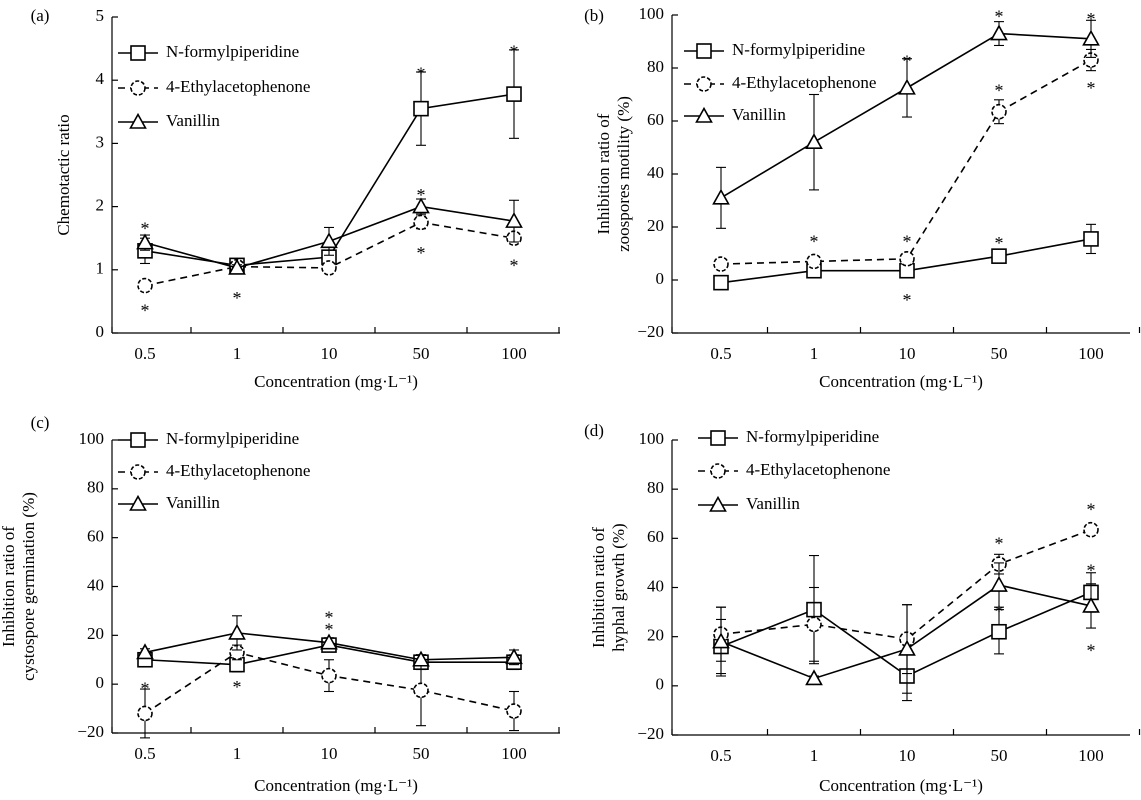  What do you see at coordinates (906, 584) in the screenshot?
I see `series-line` at bounding box center [906, 584].